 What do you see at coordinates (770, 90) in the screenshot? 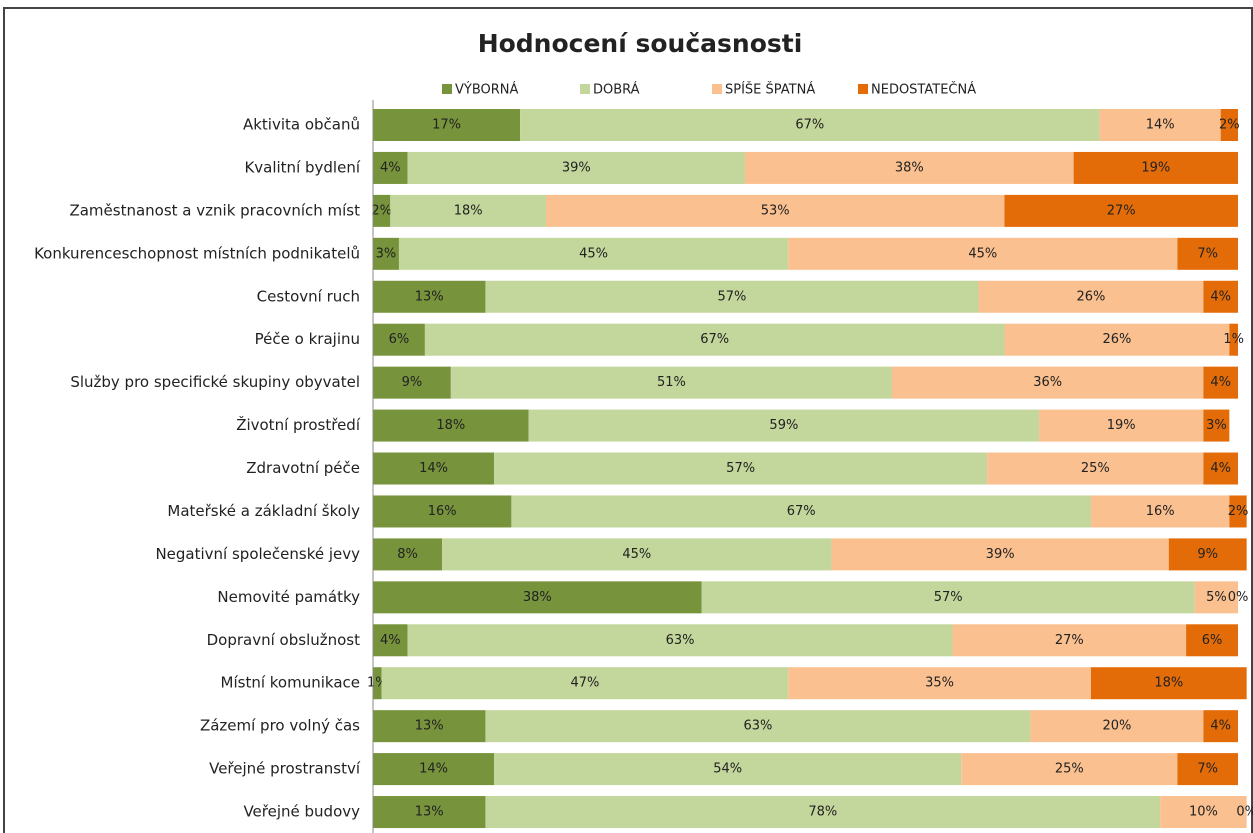
I see `legend-label: SPÍŠE ŠPATNÁ` at bounding box center [770, 90].